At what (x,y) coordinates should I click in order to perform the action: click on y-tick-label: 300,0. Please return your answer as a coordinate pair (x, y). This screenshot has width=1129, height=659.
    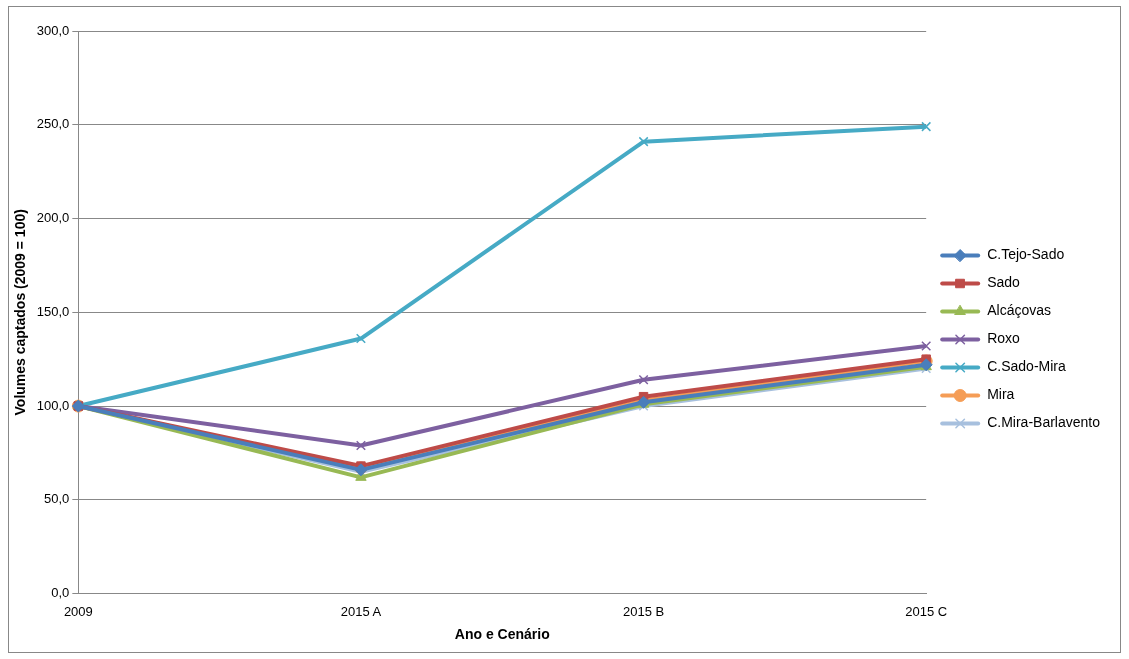
    Looking at the image, I should click on (53, 30).